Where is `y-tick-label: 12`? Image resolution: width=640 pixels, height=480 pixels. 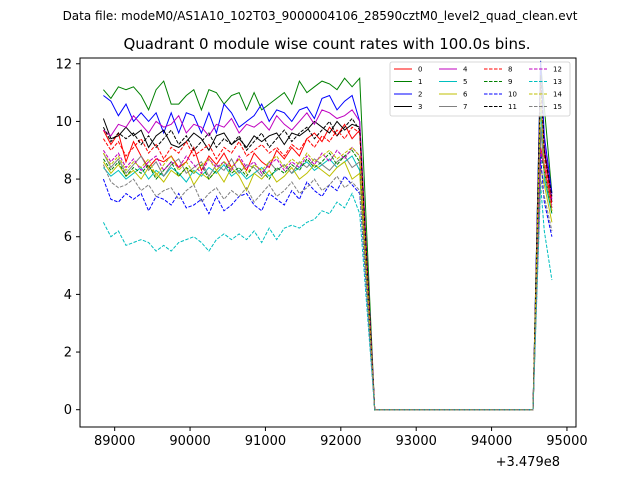
y-tick-label: 12 is located at coordinates (63, 64).